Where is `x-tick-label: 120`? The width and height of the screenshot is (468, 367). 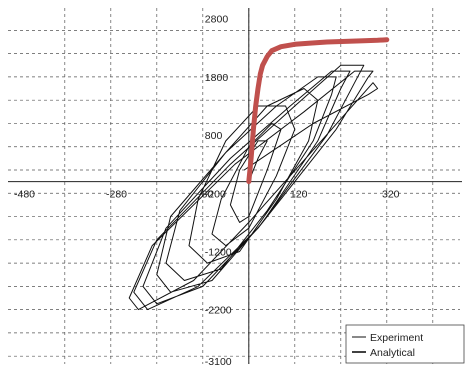 x-tick-label: 120 is located at coordinates (299, 195).